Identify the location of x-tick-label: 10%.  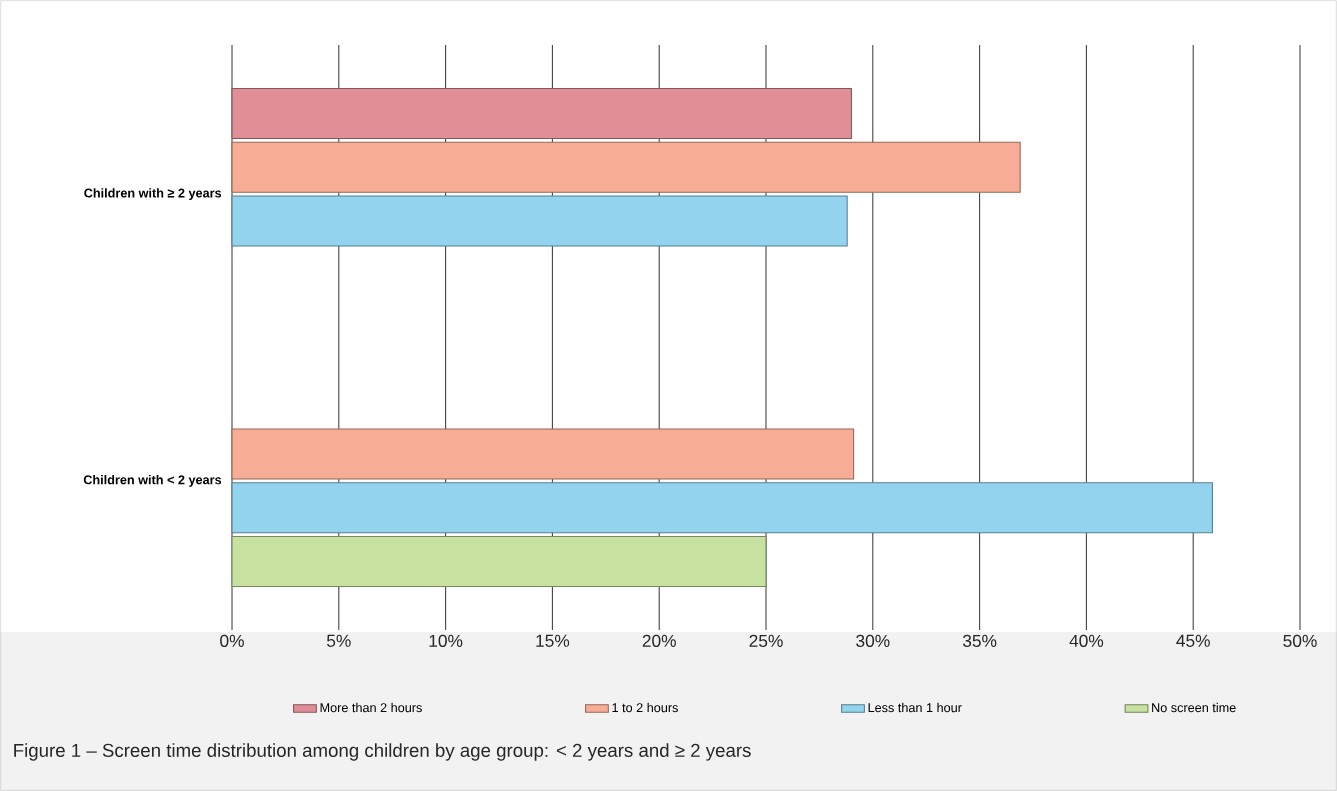
(446, 640).